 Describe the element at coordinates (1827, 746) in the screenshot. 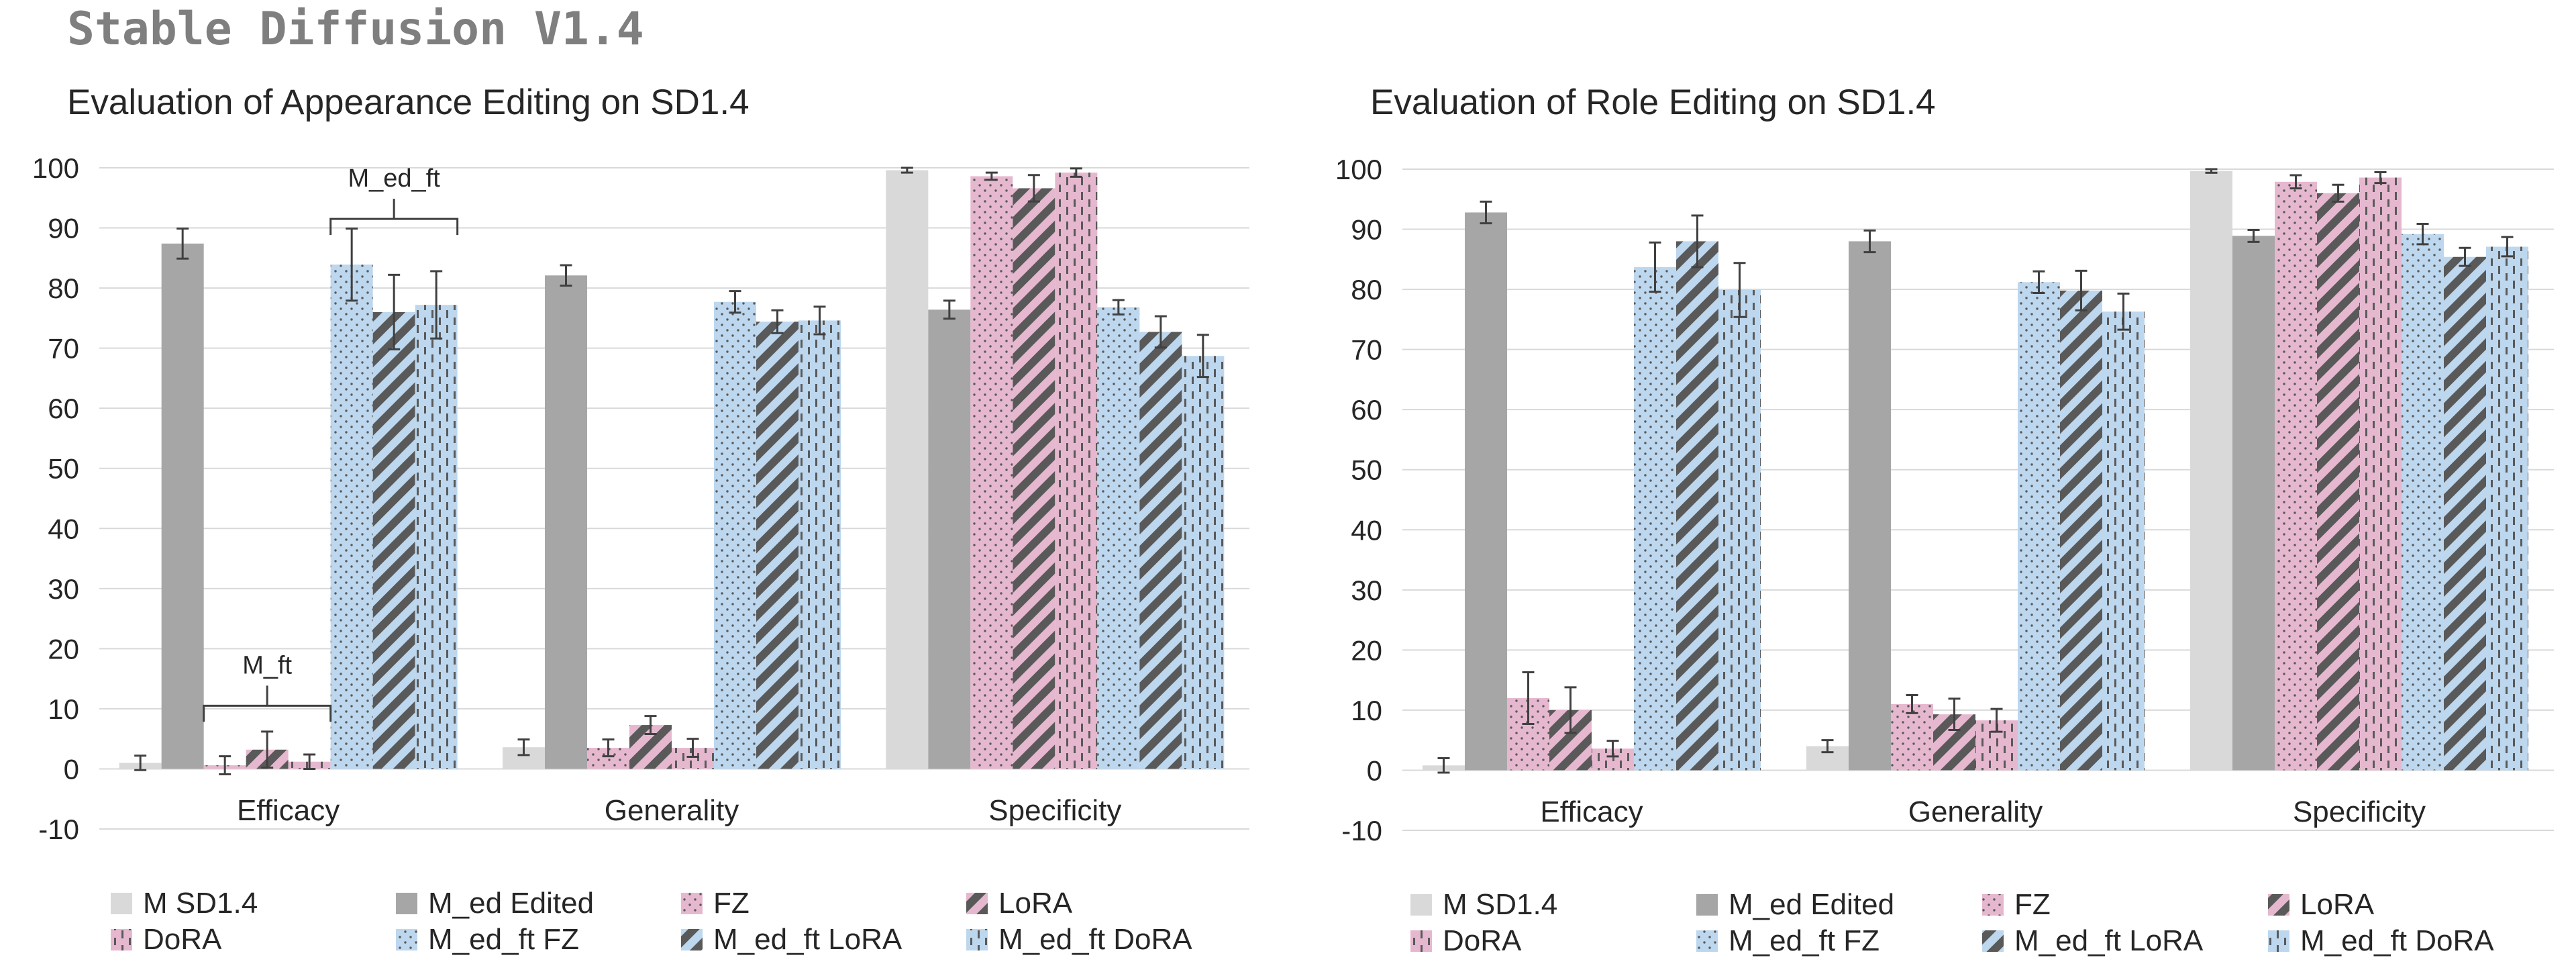

I see `error-bar-m-sd1-4-generality` at that location.